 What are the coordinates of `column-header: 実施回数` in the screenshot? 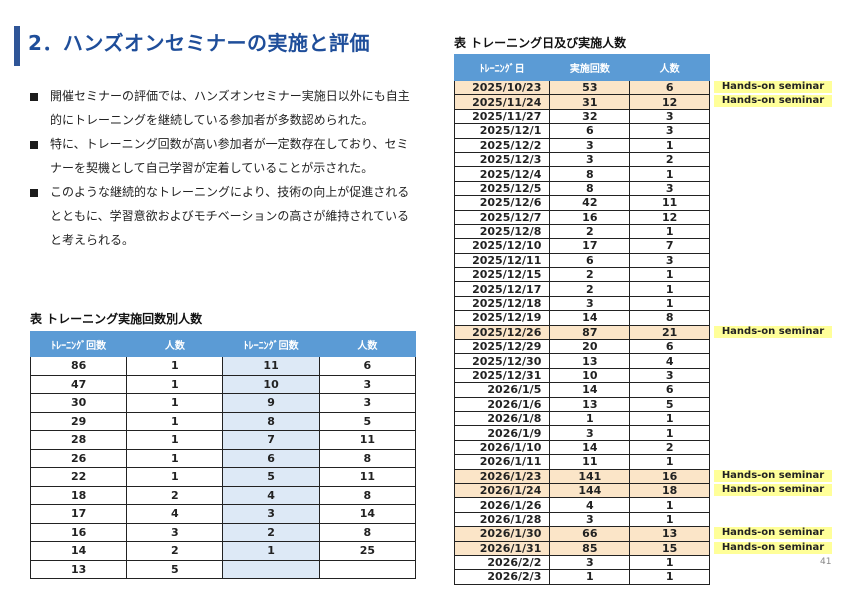 It's located at (590, 67).